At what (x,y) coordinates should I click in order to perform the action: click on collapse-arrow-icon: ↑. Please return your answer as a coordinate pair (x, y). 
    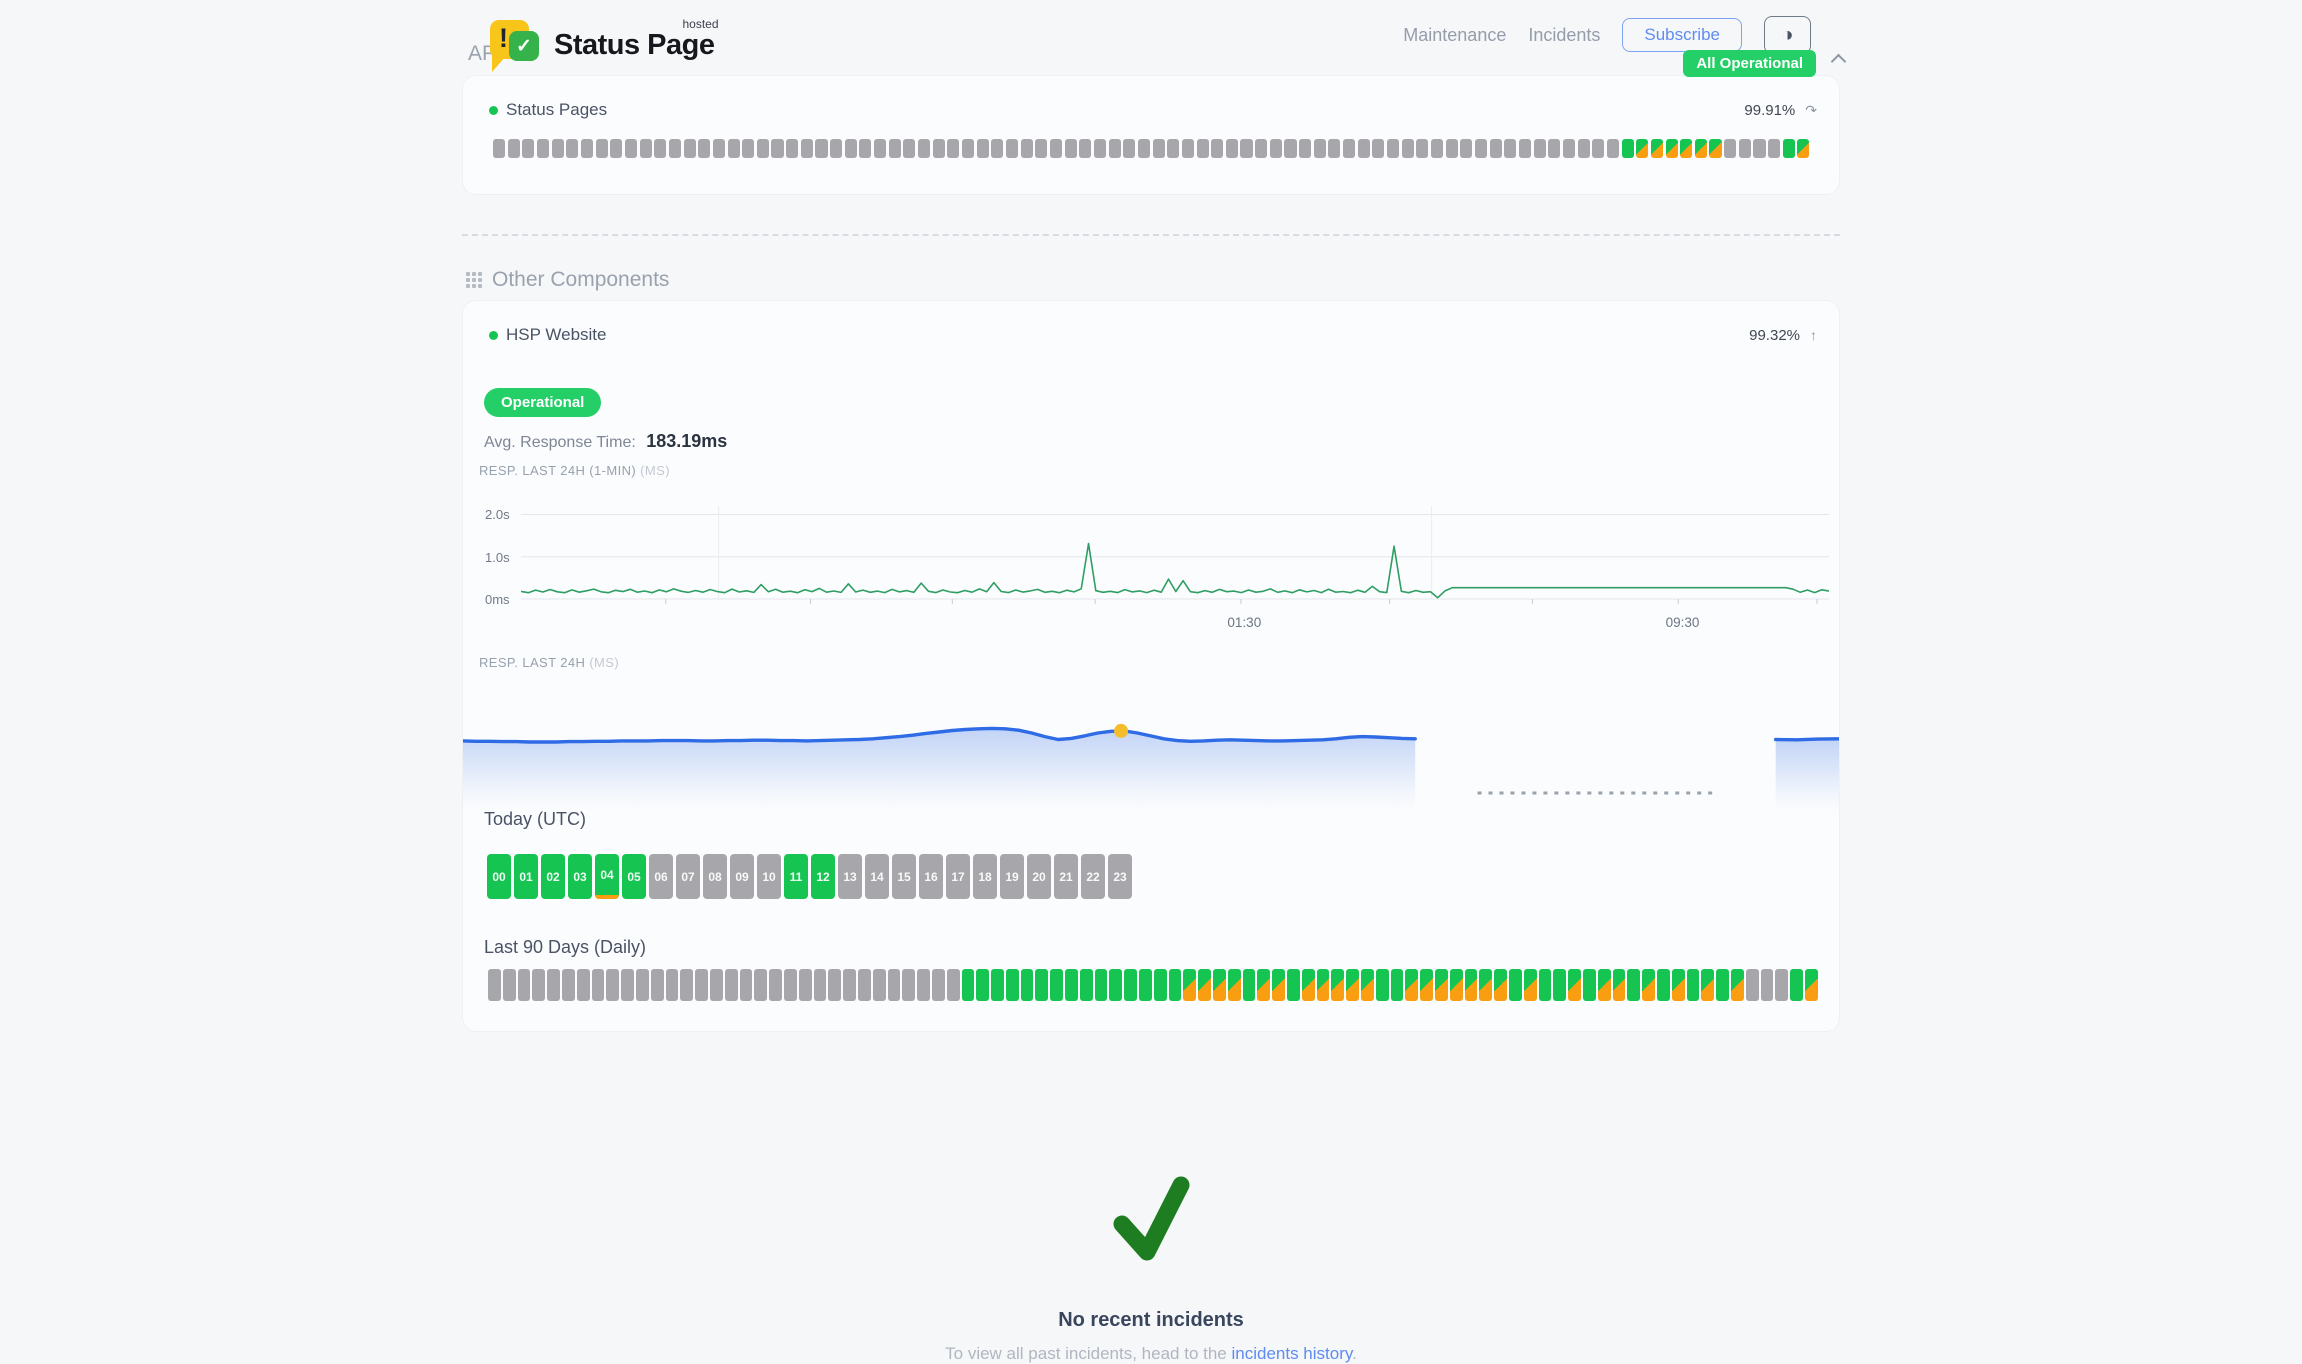
    Looking at the image, I should click on (1813, 335).